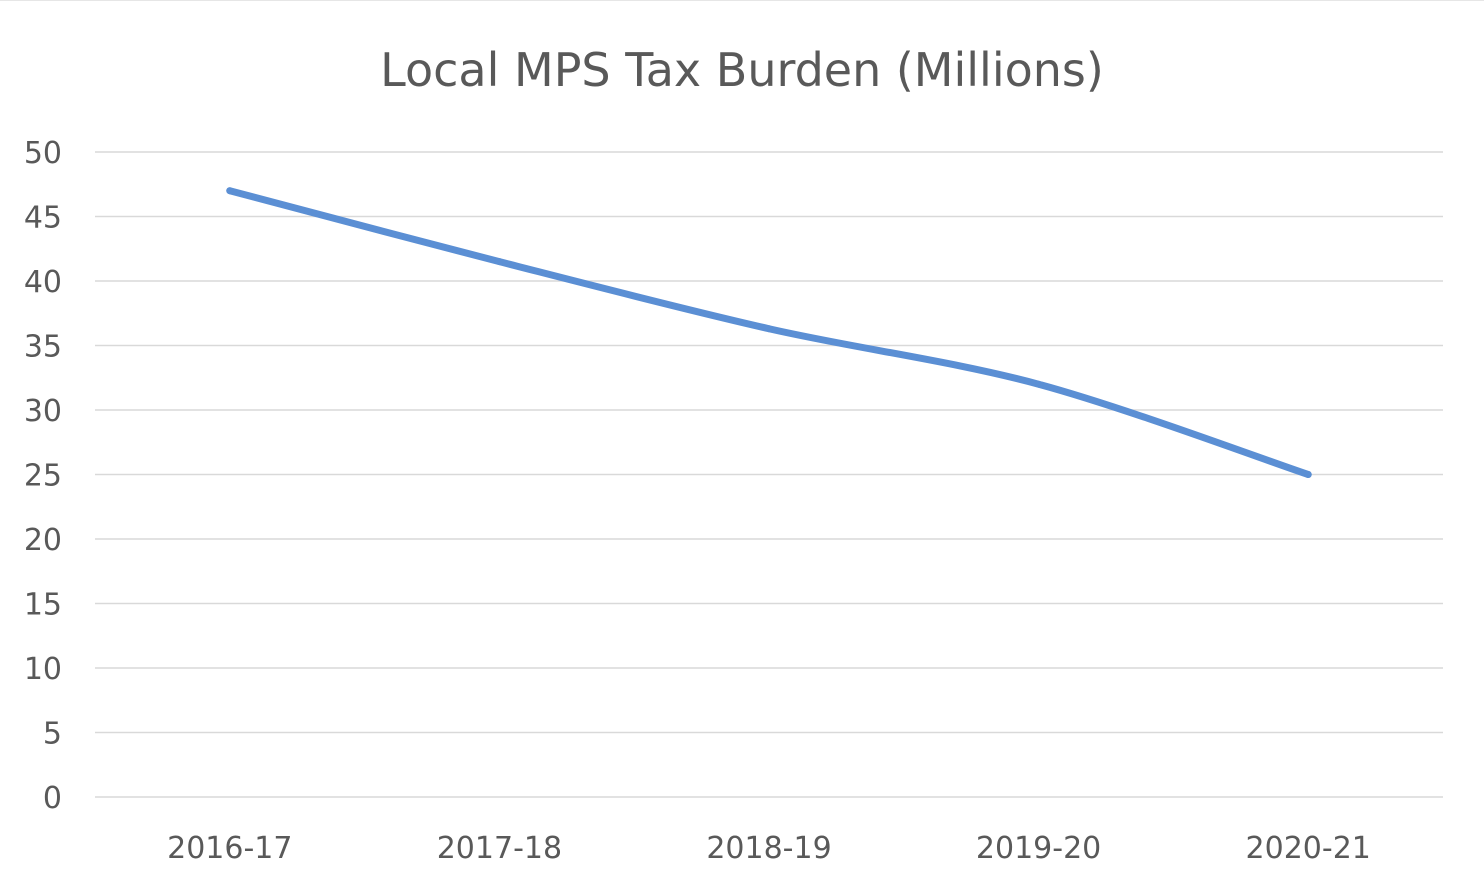  What do you see at coordinates (52, 734) in the screenshot?
I see `y-tick-label-5: 5` at bounding box center [52, 734].